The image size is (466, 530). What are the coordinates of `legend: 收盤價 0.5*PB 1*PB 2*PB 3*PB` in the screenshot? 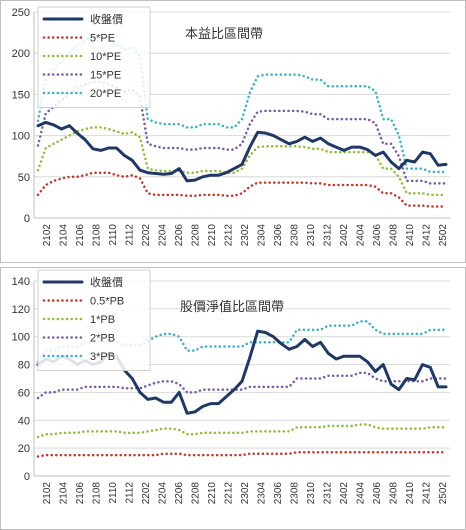 It's located at (94, 320).